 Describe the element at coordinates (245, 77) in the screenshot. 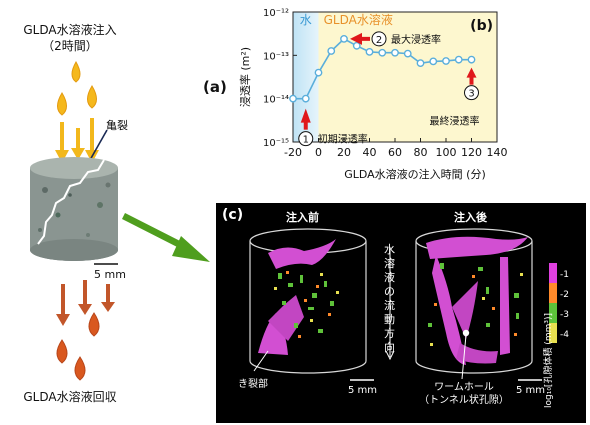

I see `y-axis-label: 浸透率 (m²)` at that location.